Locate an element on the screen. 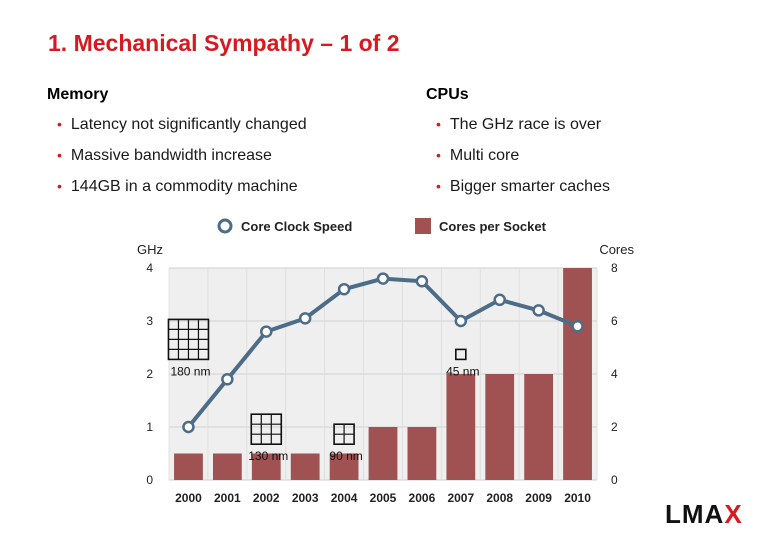  y-right-tick-label: 4 is located at coordinates (614, 374).